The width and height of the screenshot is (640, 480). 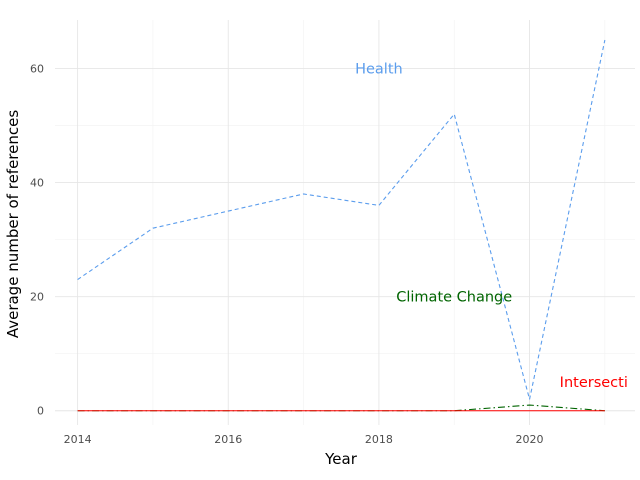 What do you see at coordinates (341, 459) in the screenshot?
I see `x-axis-title: Year` at bounding box center [341, 459].